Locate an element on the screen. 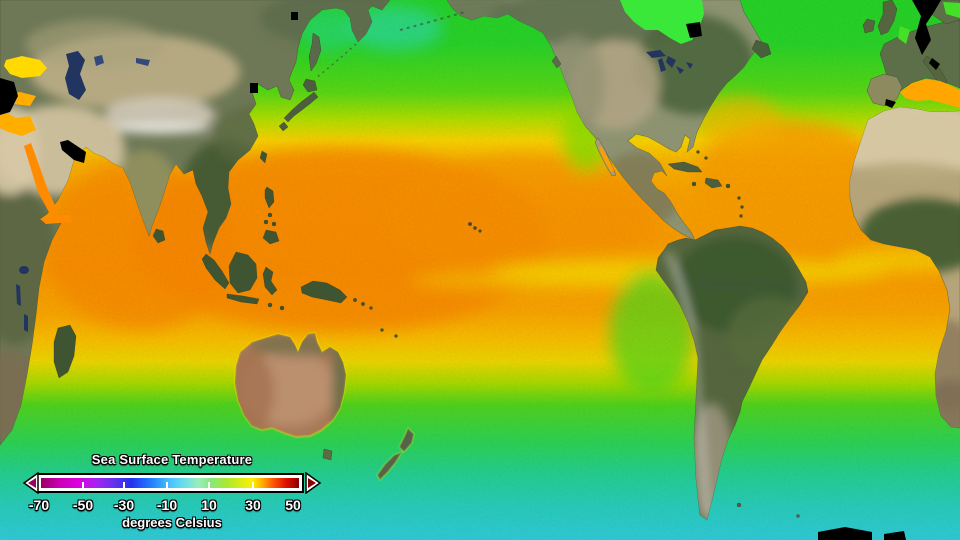  island-great-britain is located at coordinates (887, 18).